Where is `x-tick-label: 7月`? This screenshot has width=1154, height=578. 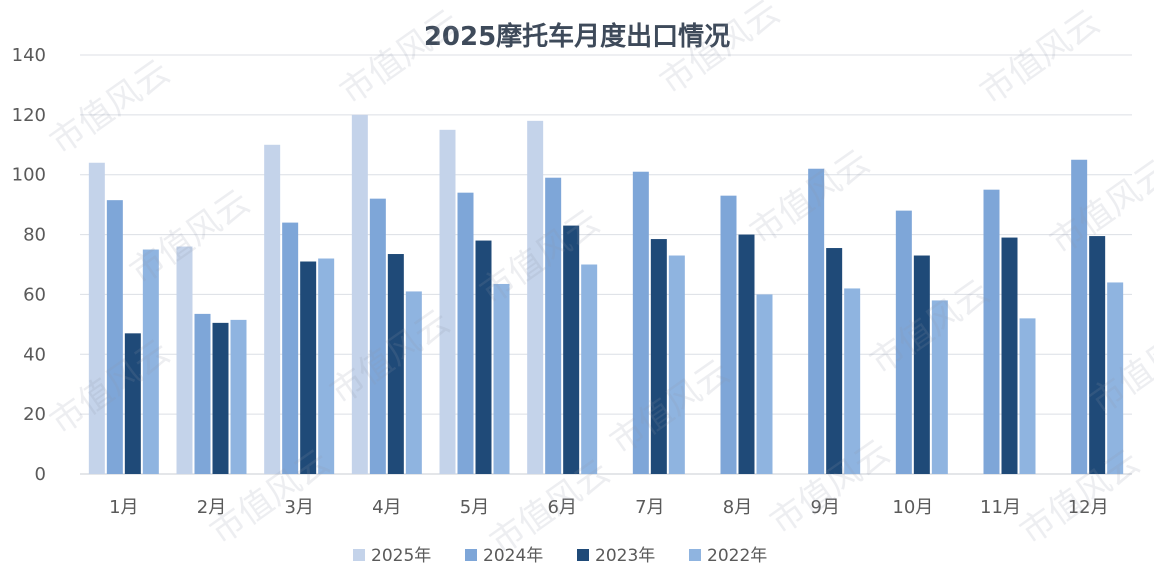 x-tick-label: 7月 is located at coordinates (649, 507).